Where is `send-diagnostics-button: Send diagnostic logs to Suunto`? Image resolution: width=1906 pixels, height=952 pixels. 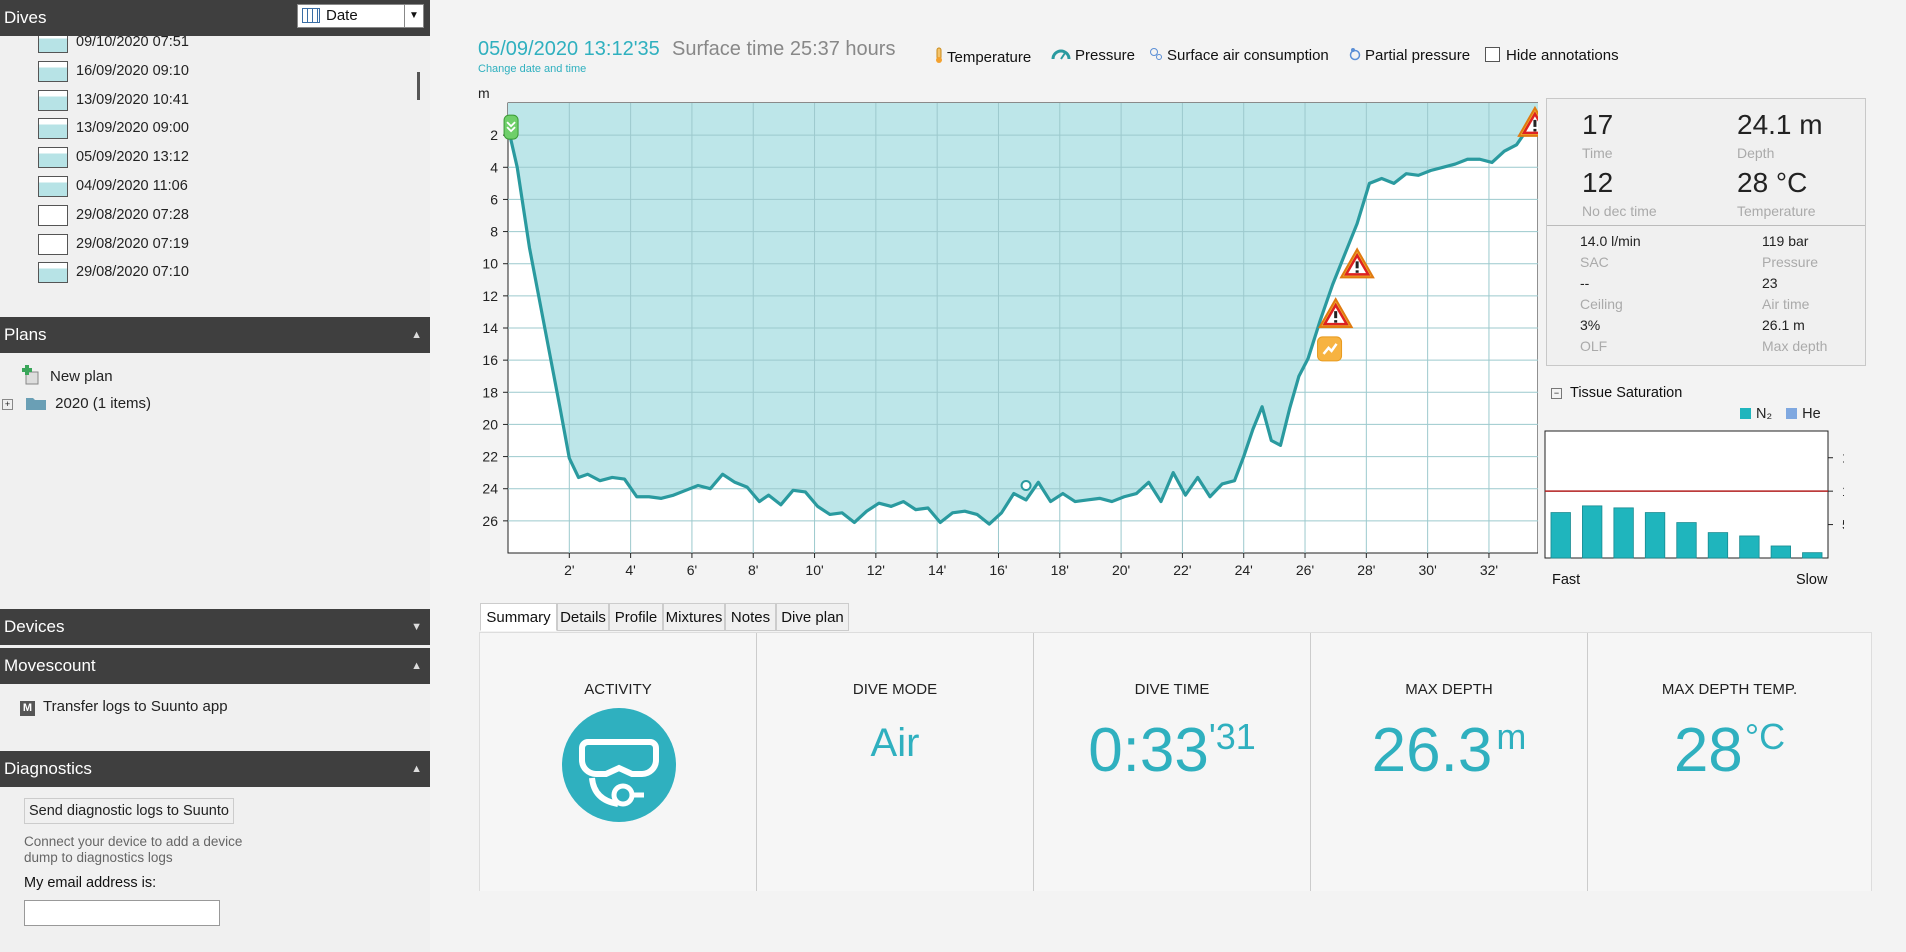
send-diagnostics-button: Send diagnostic logs to Suunto is located at coordinates (129, 811).